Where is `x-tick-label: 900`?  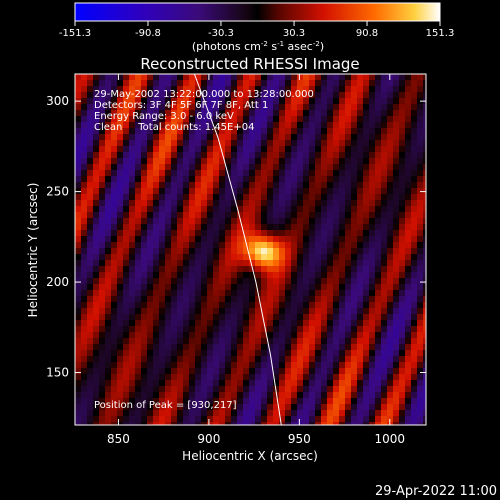
x-tick-label: 900 is located at coordinates (208, 439).